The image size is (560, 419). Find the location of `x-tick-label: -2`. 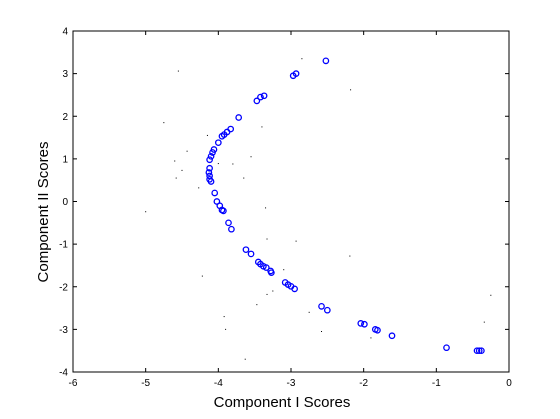

x-tick-label: -2 is located at coordinates (363, 383).